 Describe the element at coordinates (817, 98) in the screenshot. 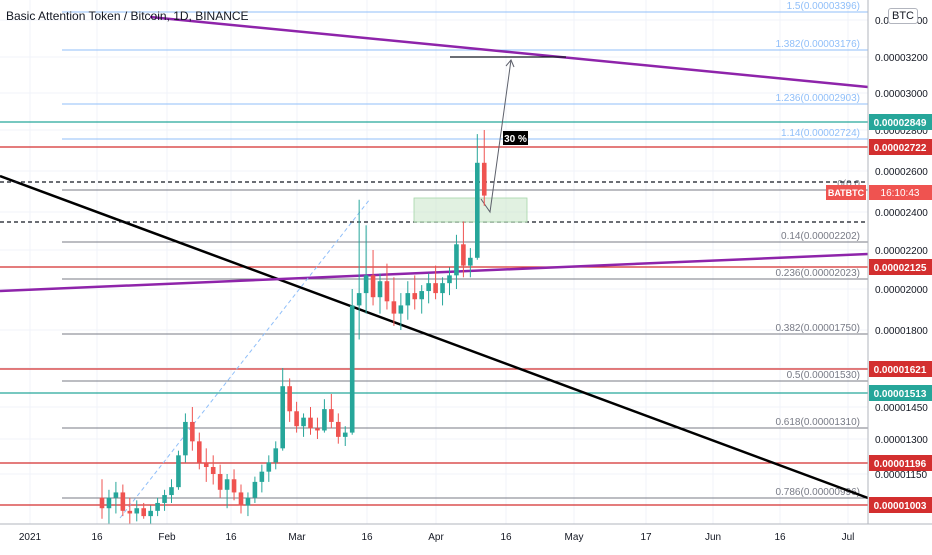

I see `fib-level-label: 1.236(0.00002903)` at that location.